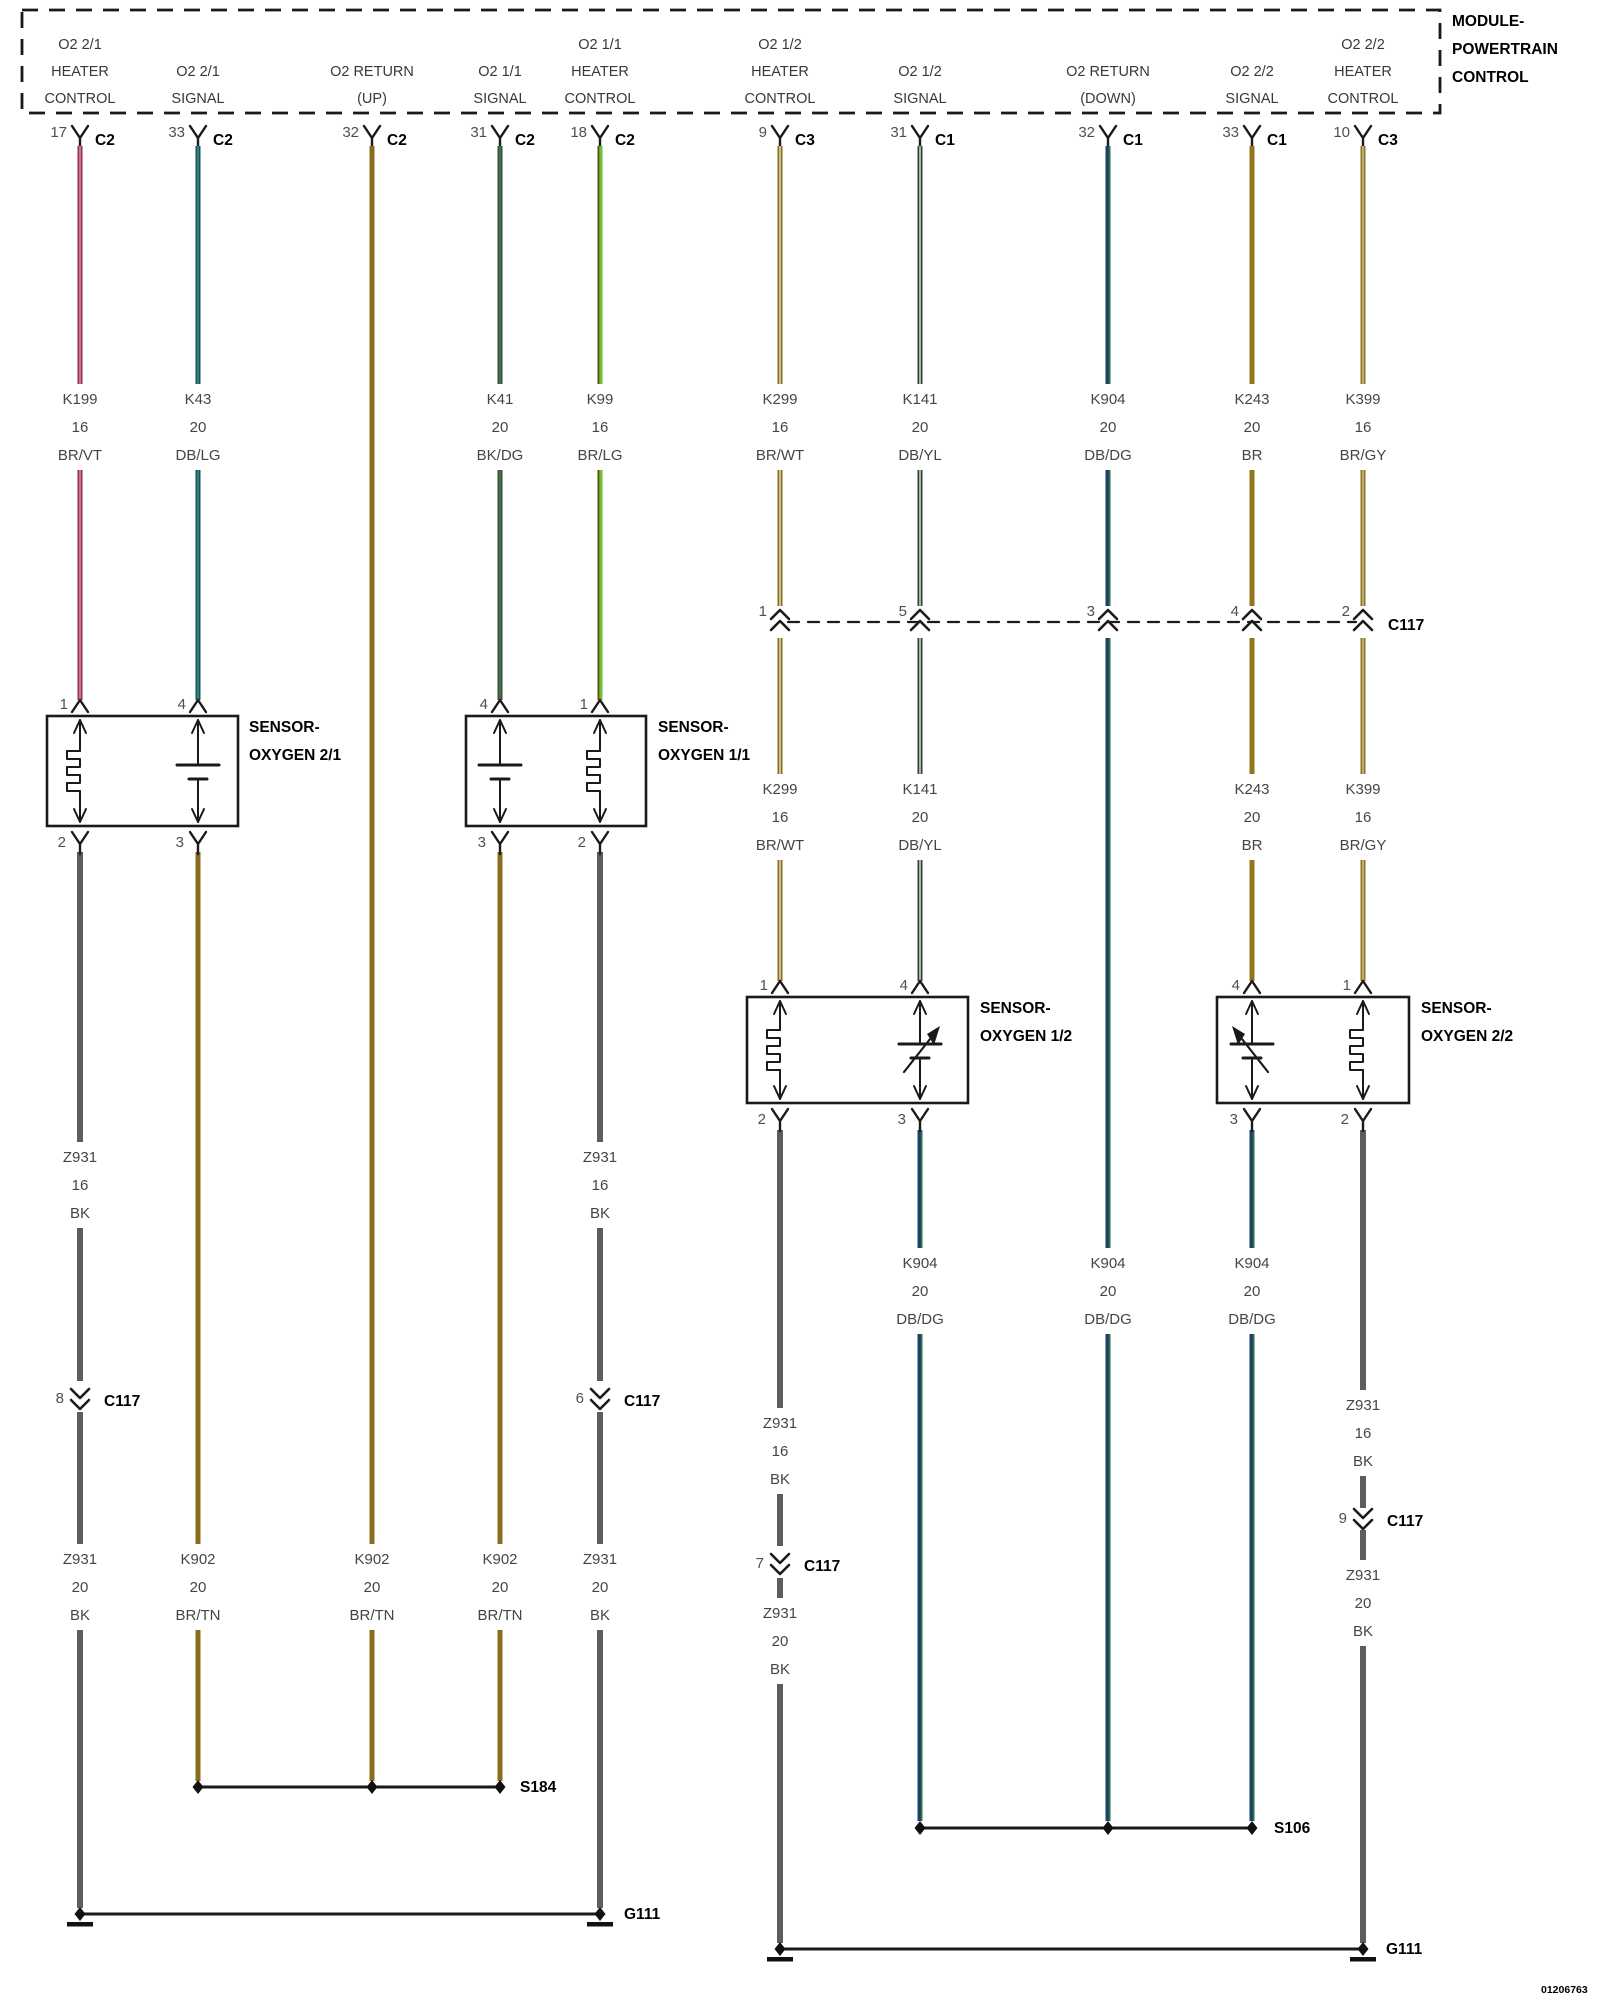 This screenshot has width=1600, height=2005. What do you see at coordinates (773, 1050) in the screenshot?
I see `resistor-symbol` at bounding box center [773, 1050].